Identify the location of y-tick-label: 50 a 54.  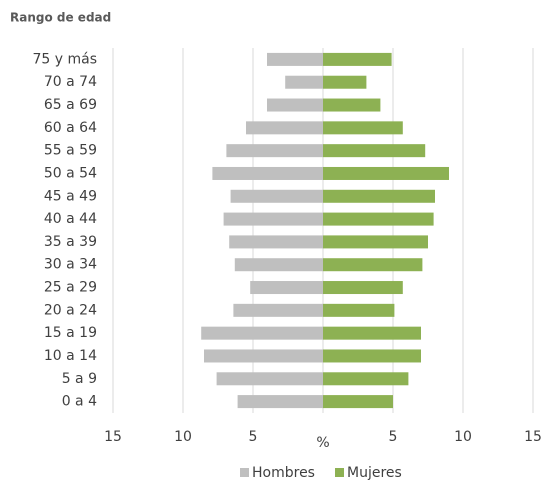
(70, 173).